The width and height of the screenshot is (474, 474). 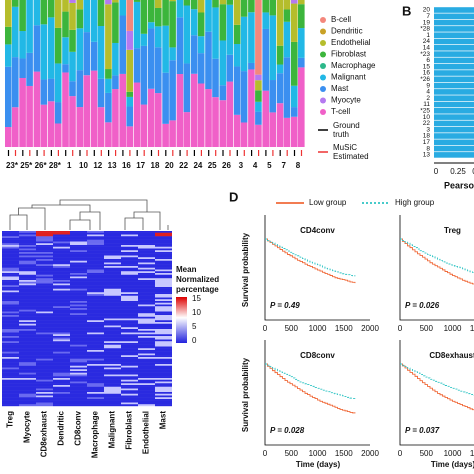 I want to click on column-label: Dendritic, so click(x=61, y=427).